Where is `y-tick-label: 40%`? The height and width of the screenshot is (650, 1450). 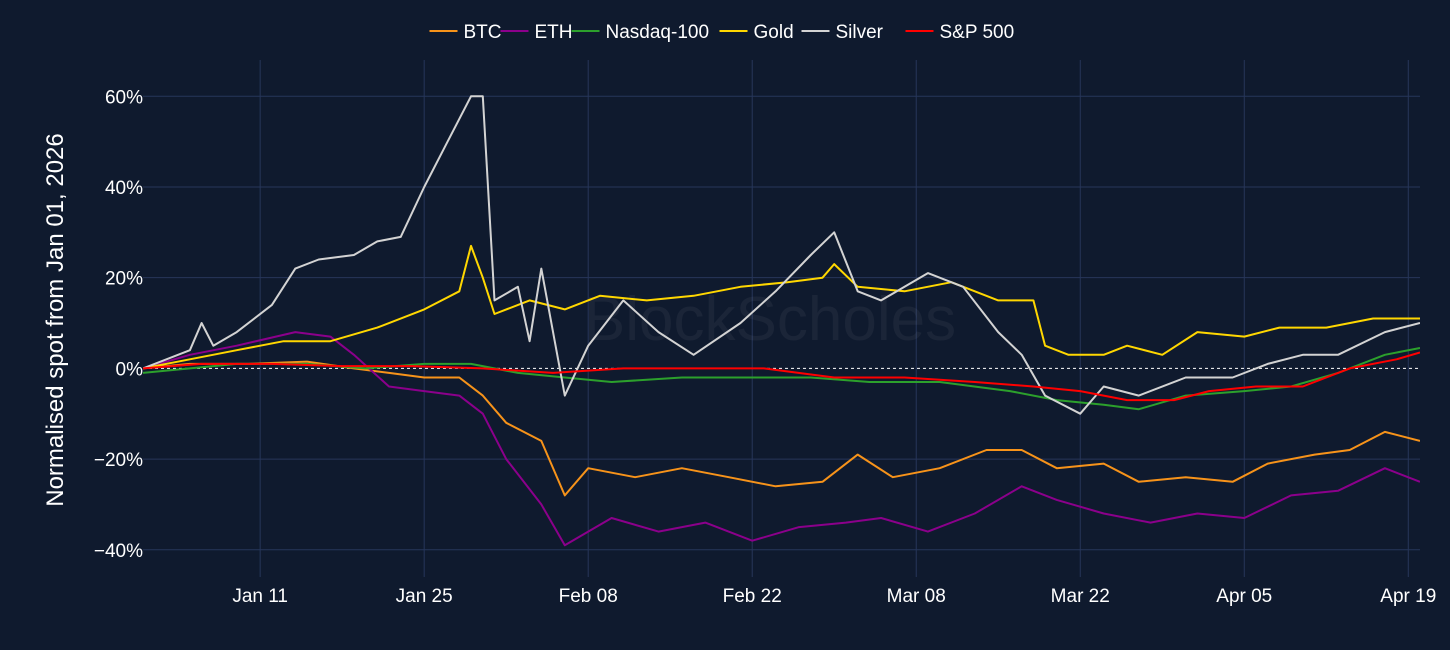 y-tick-label: 40% is located at coordinates (124, 188).